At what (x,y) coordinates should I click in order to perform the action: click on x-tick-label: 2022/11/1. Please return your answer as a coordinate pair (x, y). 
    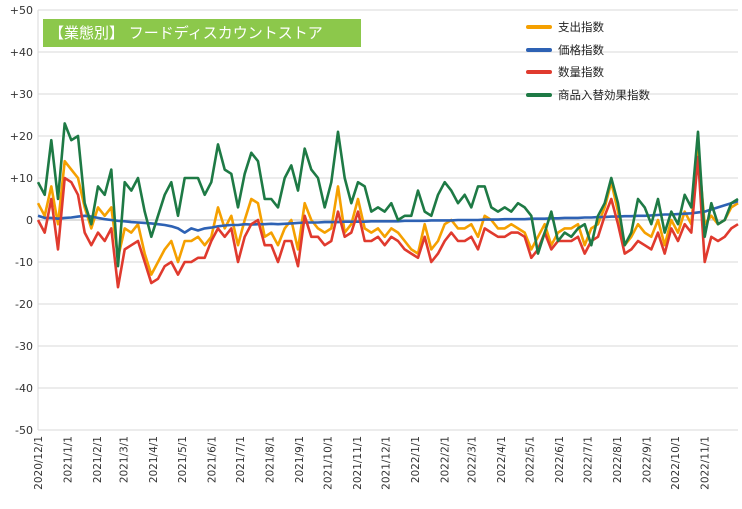
    Looking at the image, I should click on (706, 463).